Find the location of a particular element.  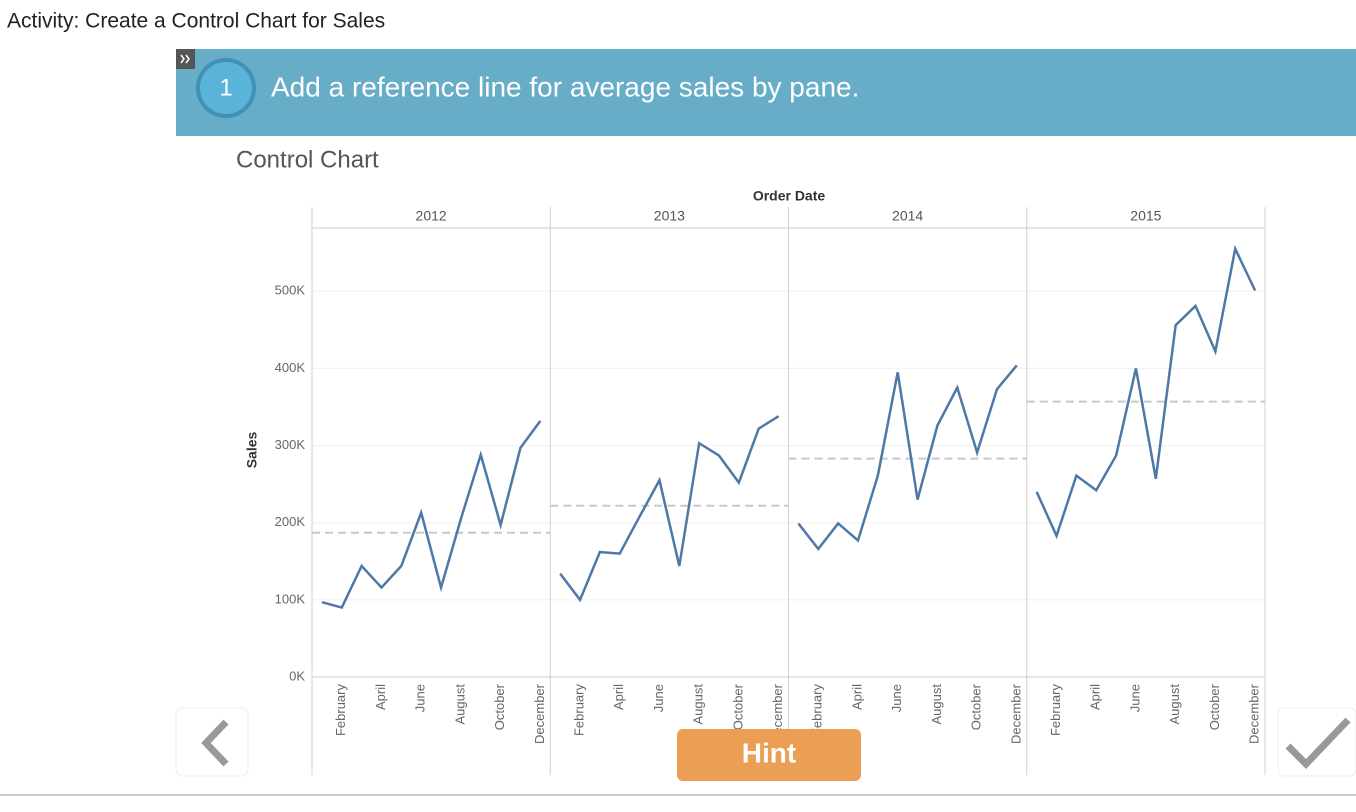

y-tick-label: 500K is located at coordinates (290, 290).